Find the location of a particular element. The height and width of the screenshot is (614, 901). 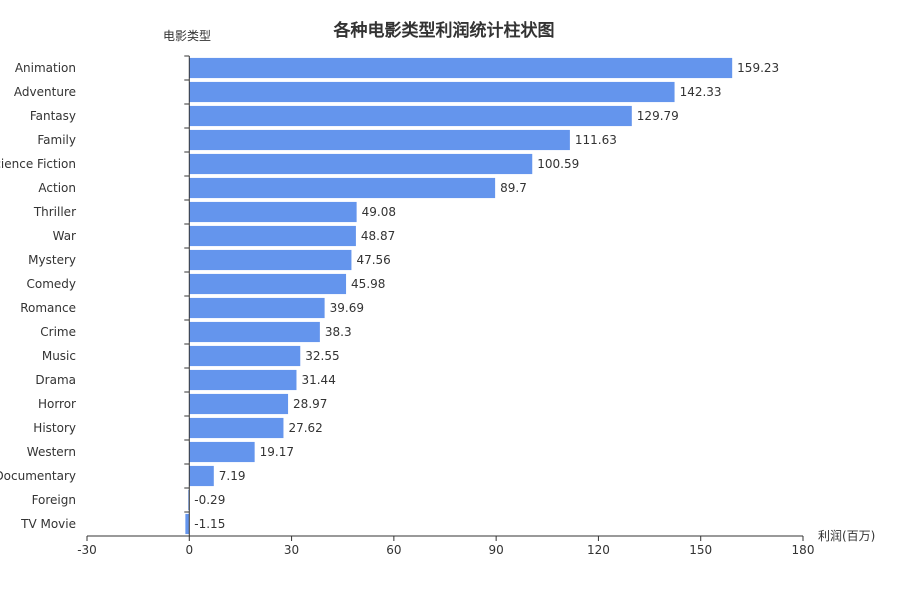

bar-animation is located at coordinates (461, 68).